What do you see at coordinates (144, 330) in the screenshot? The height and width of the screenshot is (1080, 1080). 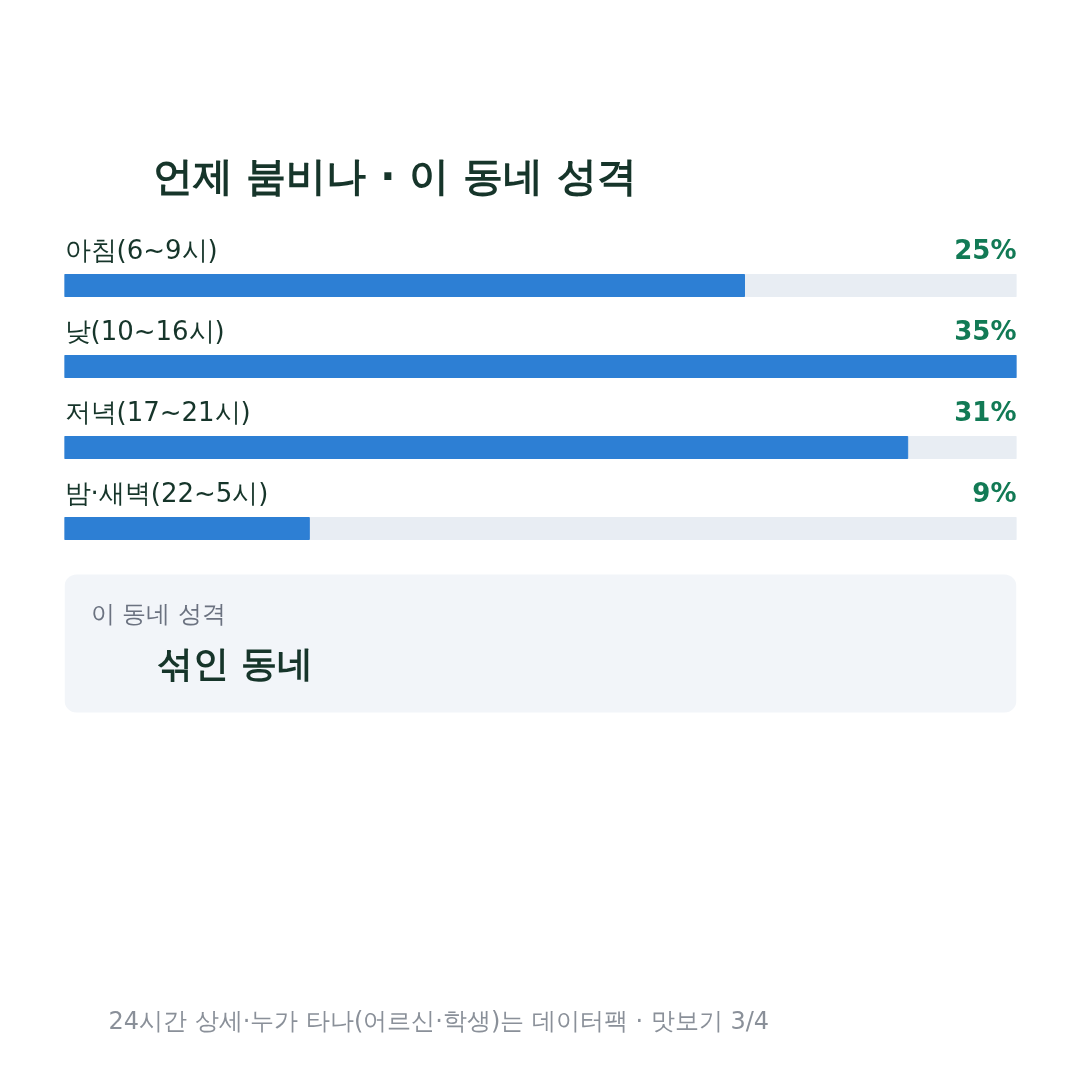 I see `y-tick-label: 낮(10~16시)` at bounding box center [144, 330].